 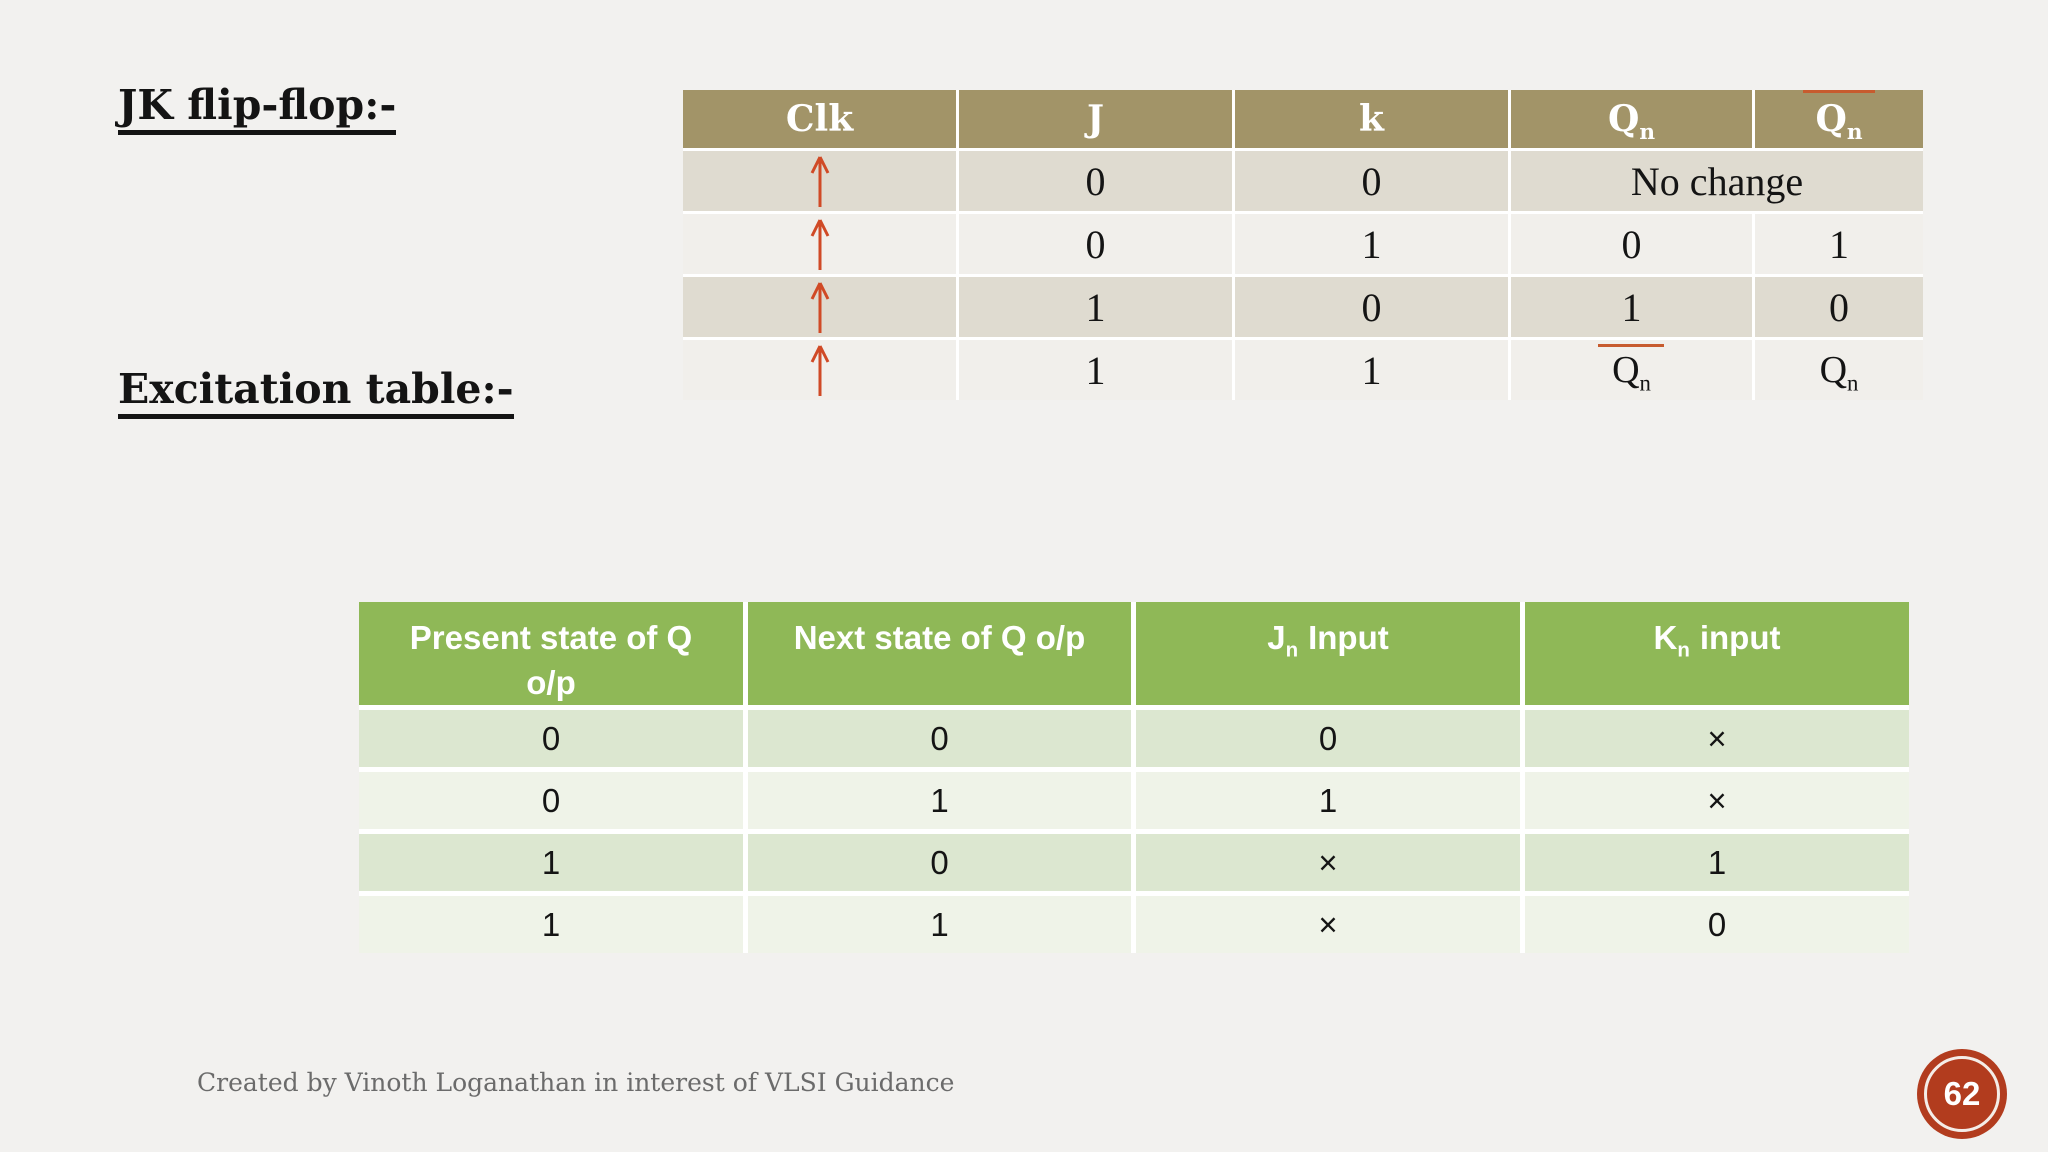 I want to click on page-number-badge: 62, so click(x=1962, y=1094).